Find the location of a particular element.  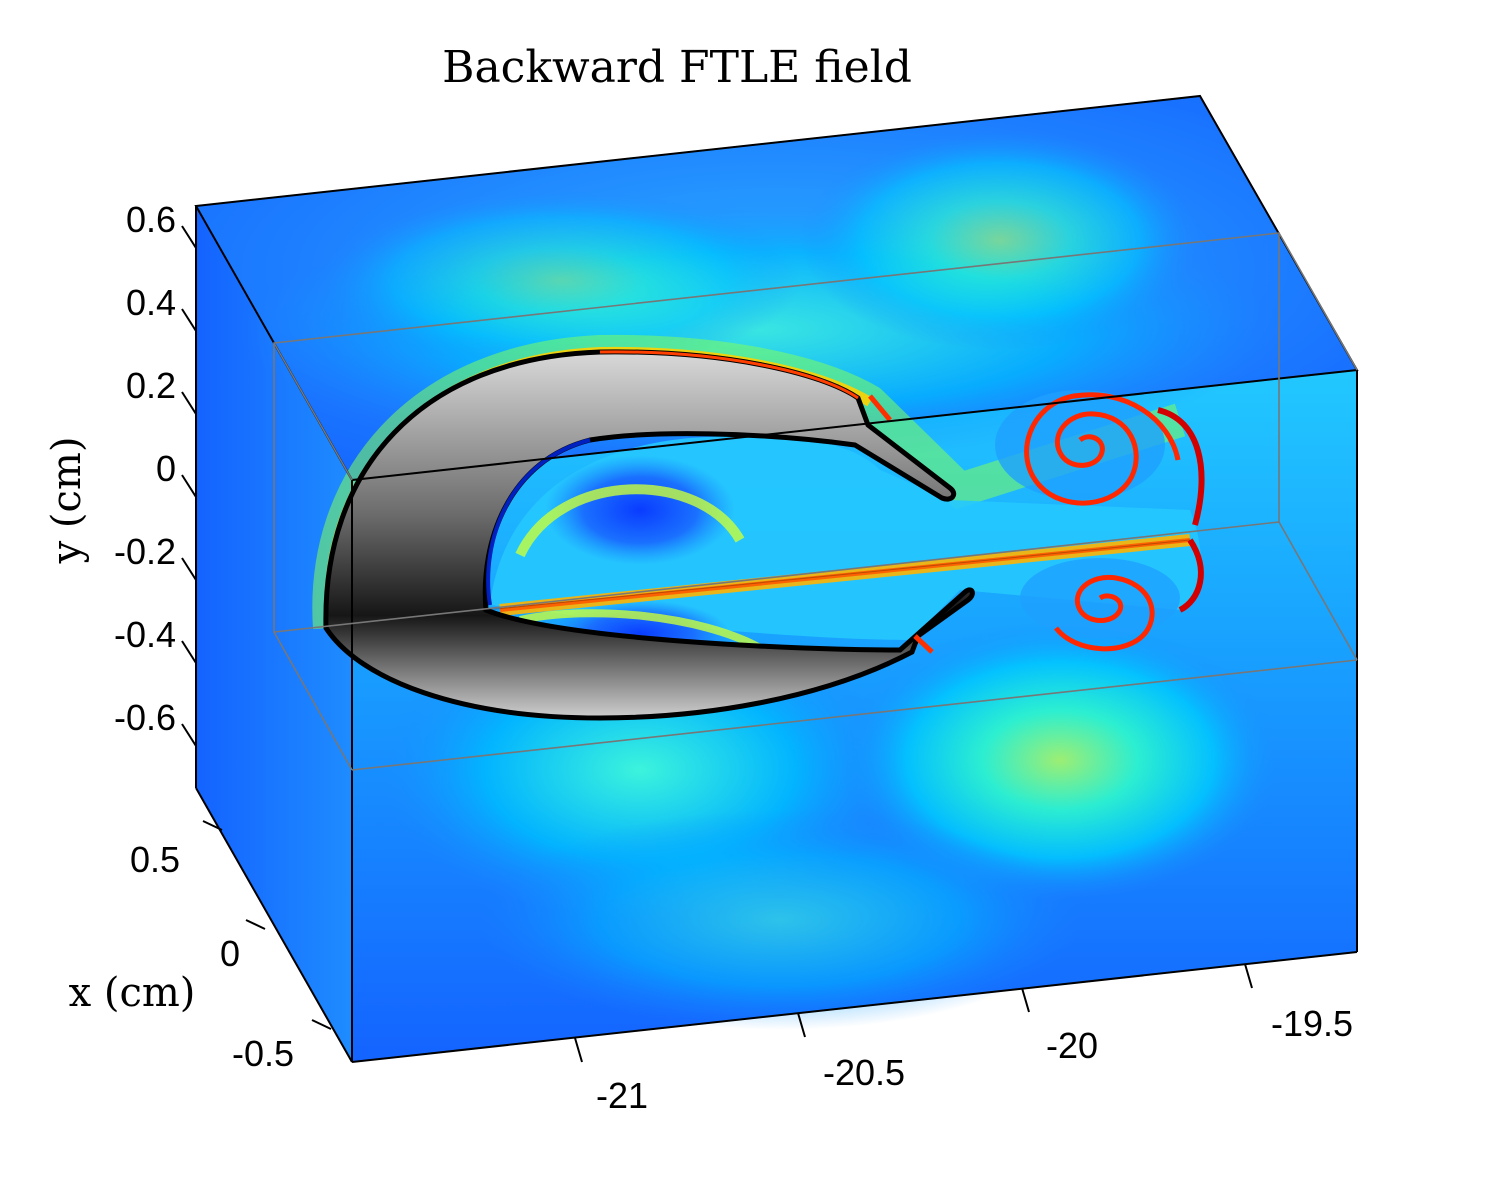

y-axis: 0.6 0.4 0.2 0 -0.2 -0.4 -0.6 y (cm) is located at coordinates (120, 473).